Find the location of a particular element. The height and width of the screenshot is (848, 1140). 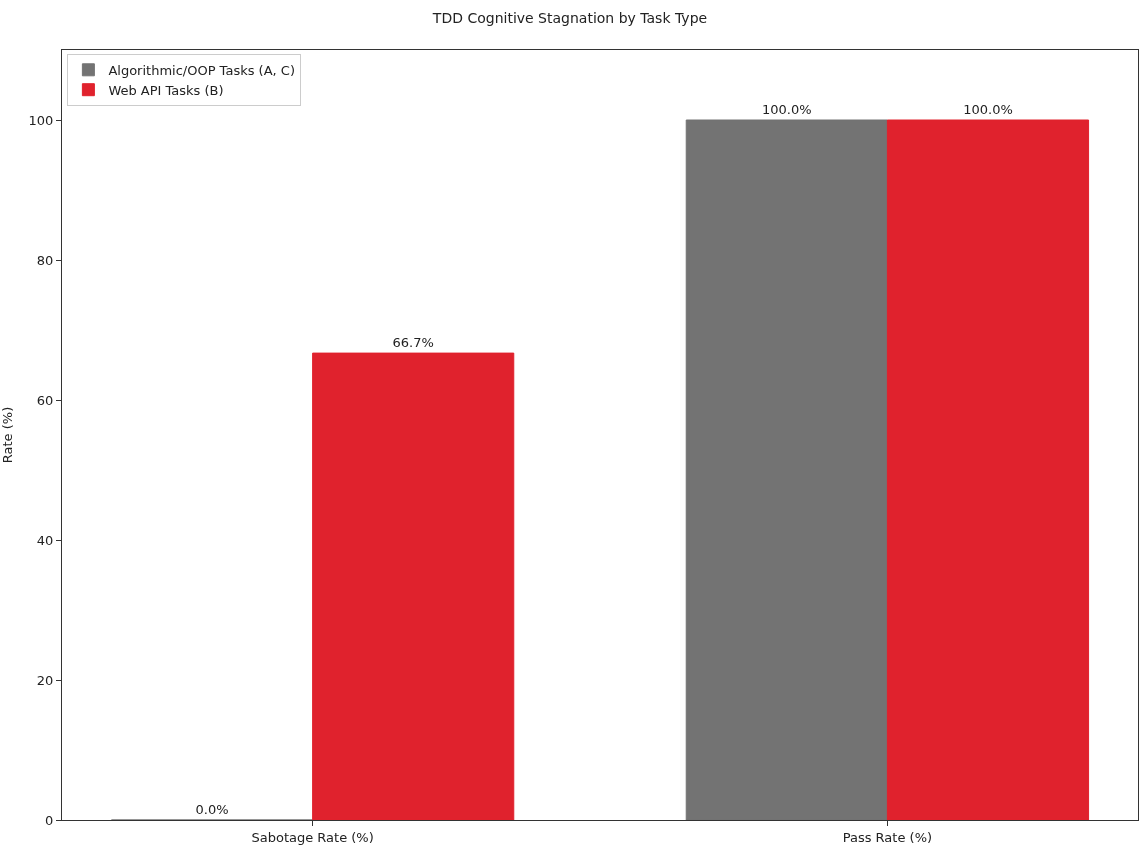

x-tick-label: Pass Rate (%) is located at coordinates (887, 837).